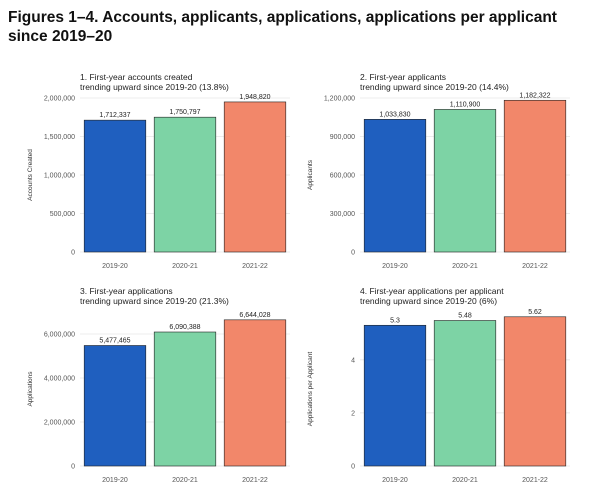 The width and height of the screenshot is (592, 503). What do you see at coordinates (184, 112) in the screenshot?
I see `data-label: 1,750,797` at bounding box center [184, 112].